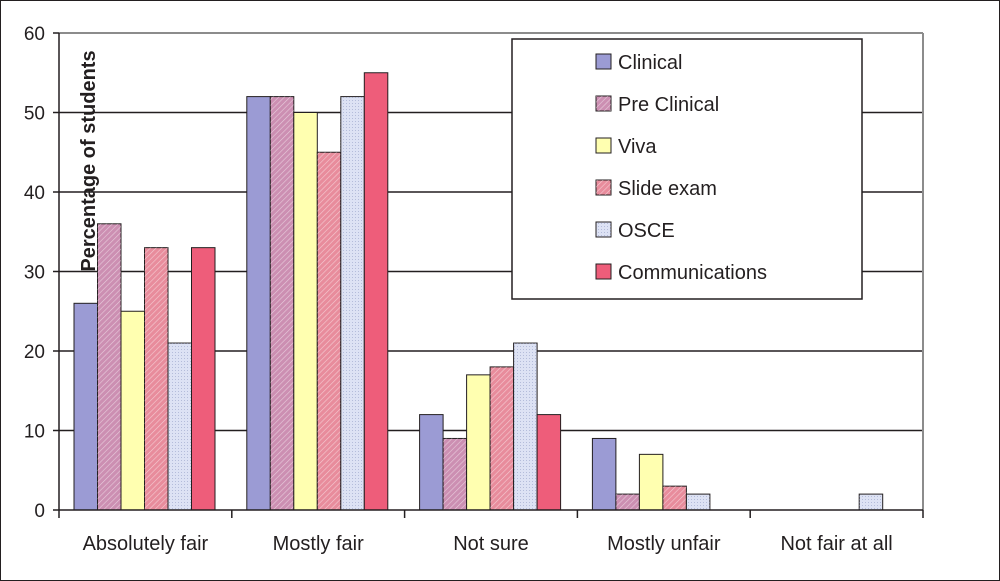  Describe the element at coordinates (89, 160) in the screenshot. I see `y-axis-label: Percentage of students` at that location.